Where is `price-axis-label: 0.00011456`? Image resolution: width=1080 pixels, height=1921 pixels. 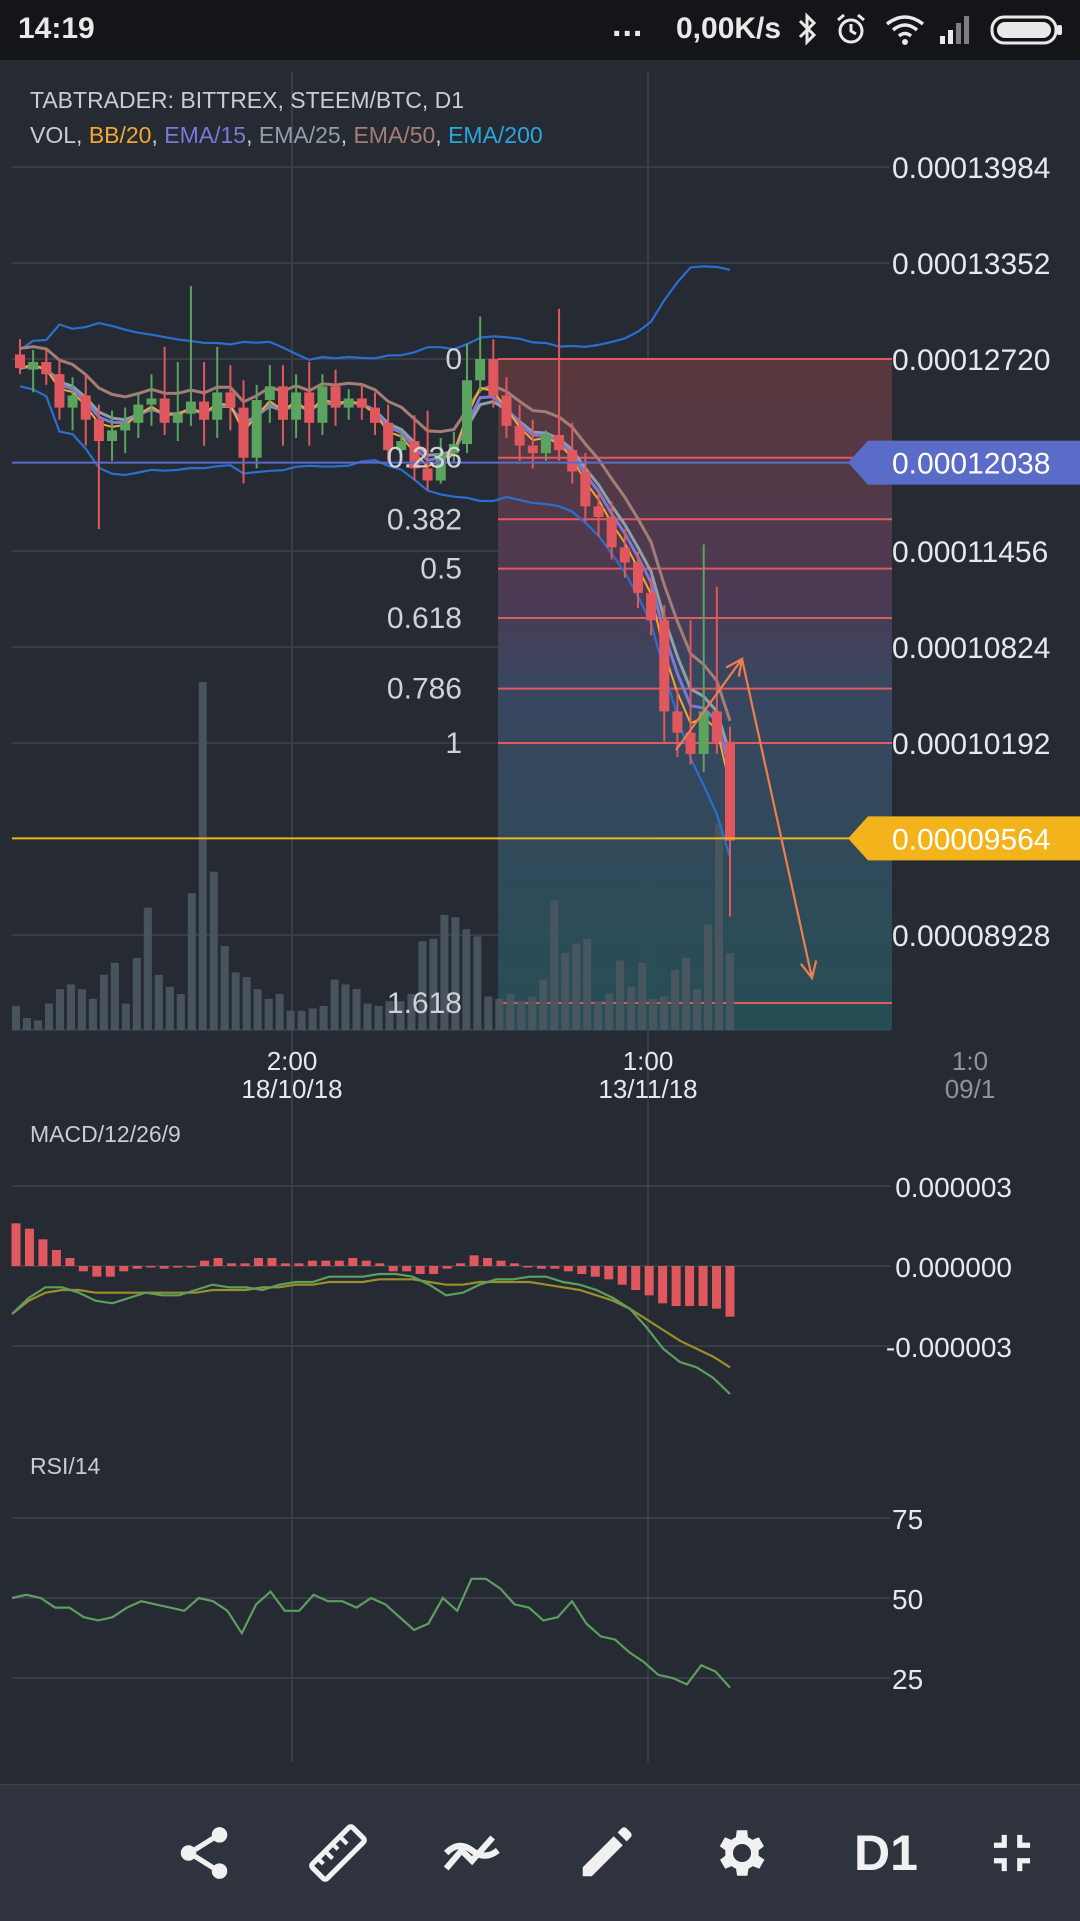 price-axis-label: 0.00011456 is located at coordinates (970, 552).